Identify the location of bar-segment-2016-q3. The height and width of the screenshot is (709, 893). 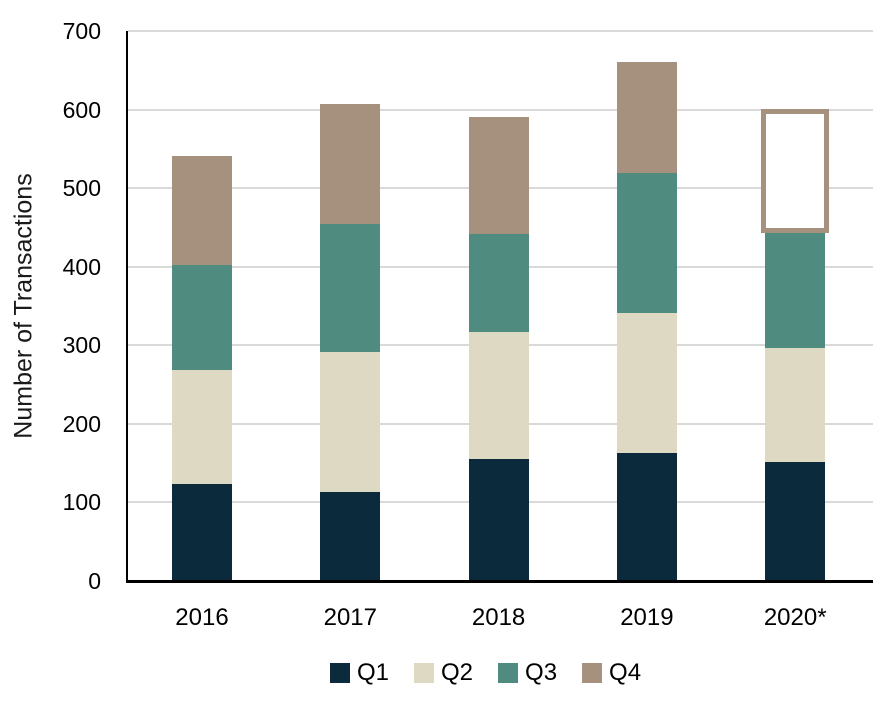
(202, 317).